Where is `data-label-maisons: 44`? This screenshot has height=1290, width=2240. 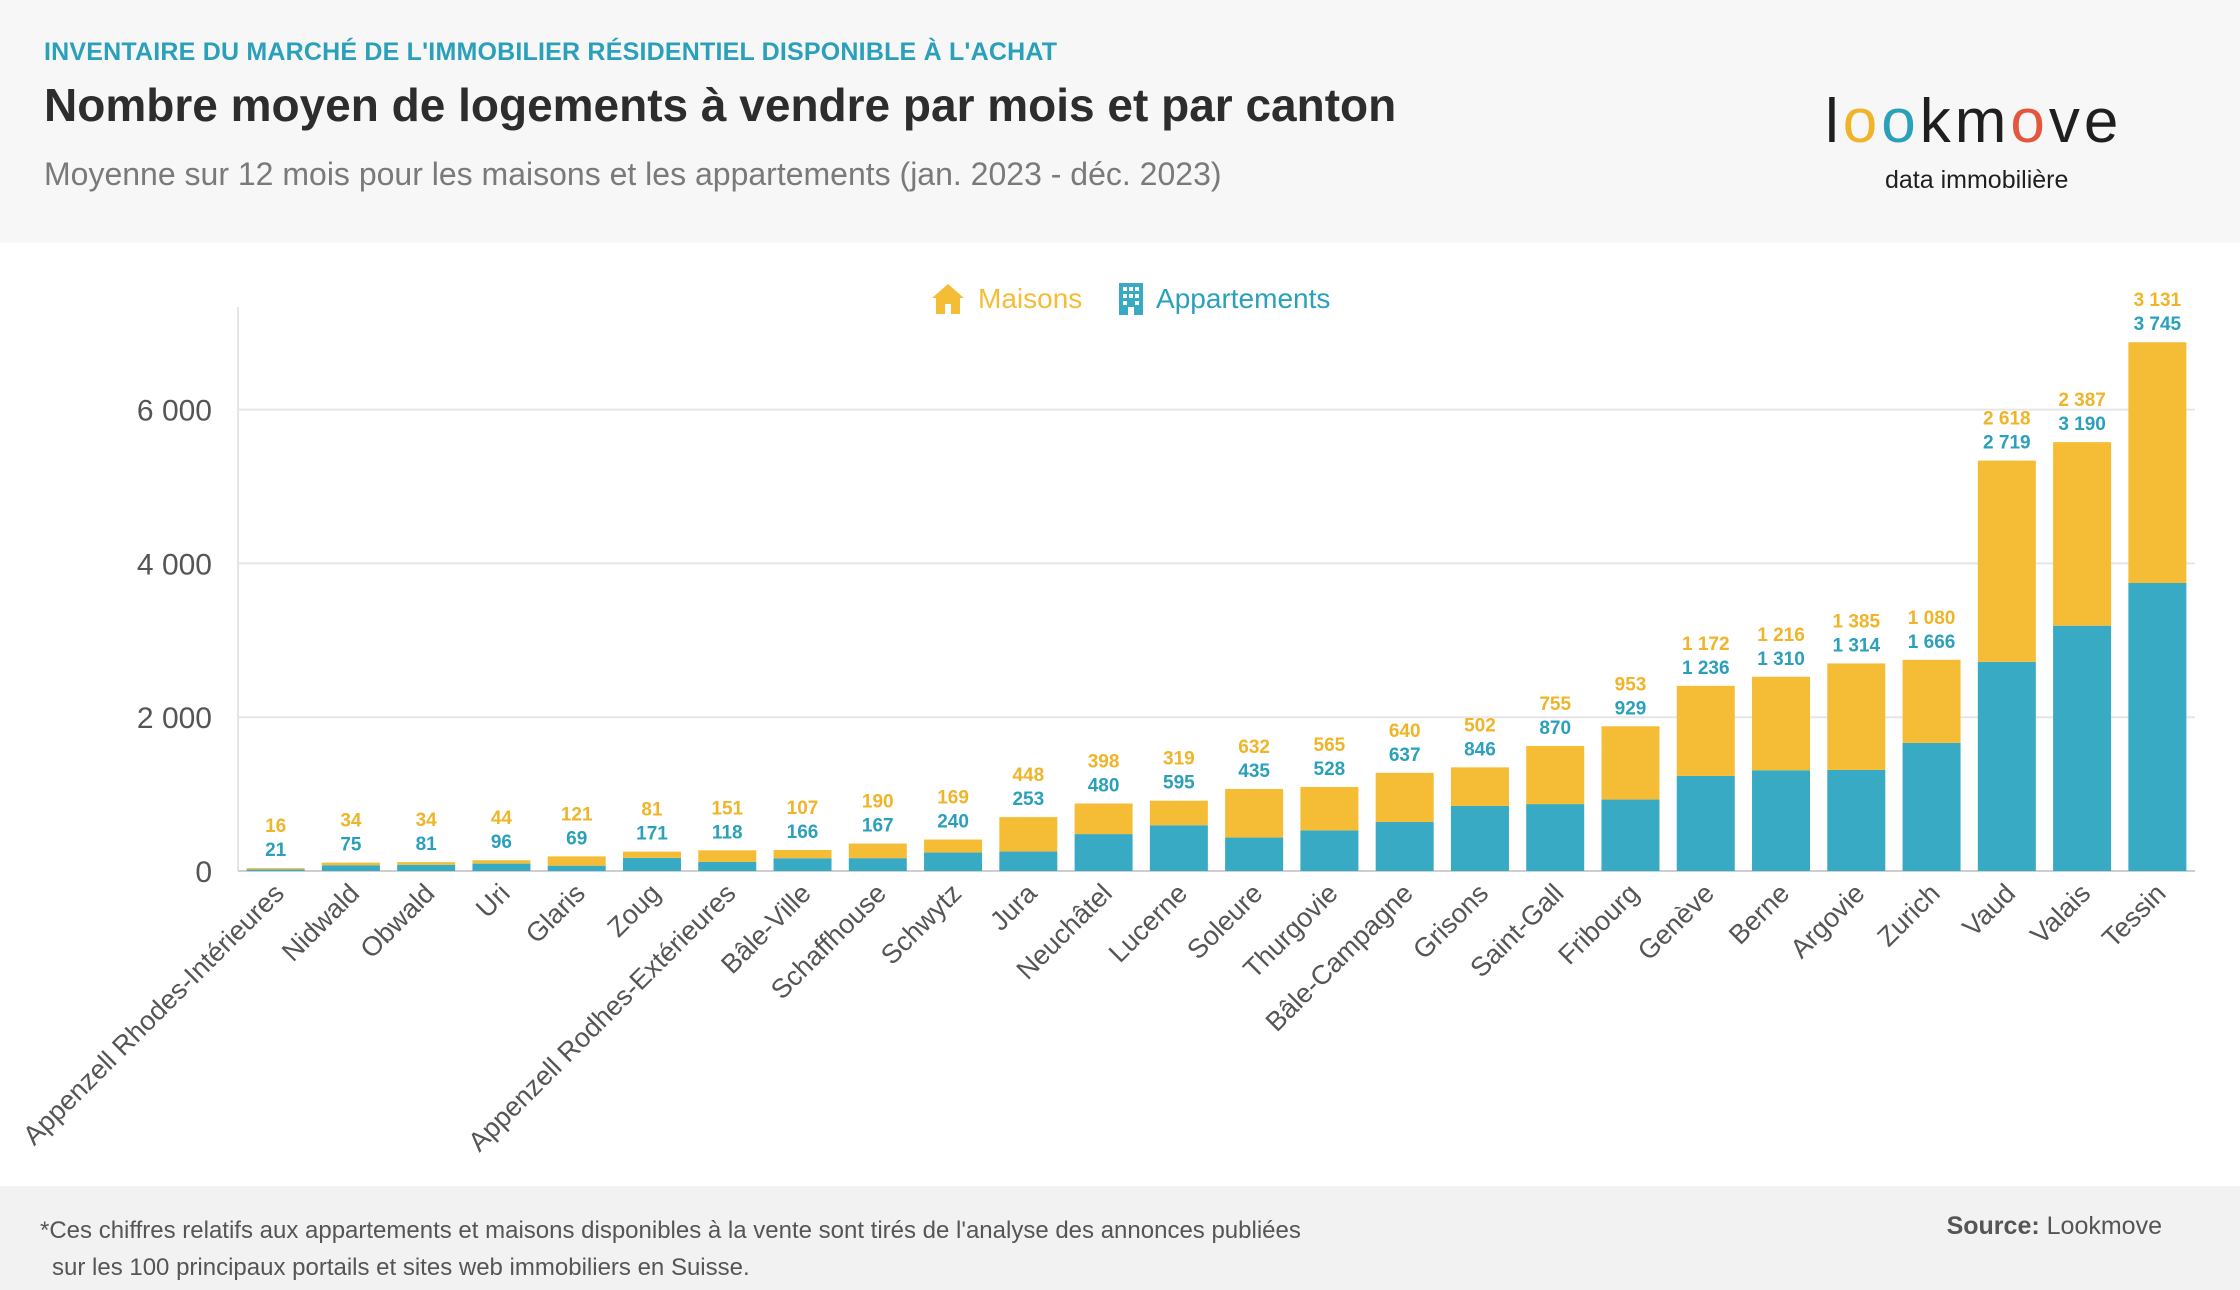
data-label-maisons: 44 is located at coordinates (502, 818).